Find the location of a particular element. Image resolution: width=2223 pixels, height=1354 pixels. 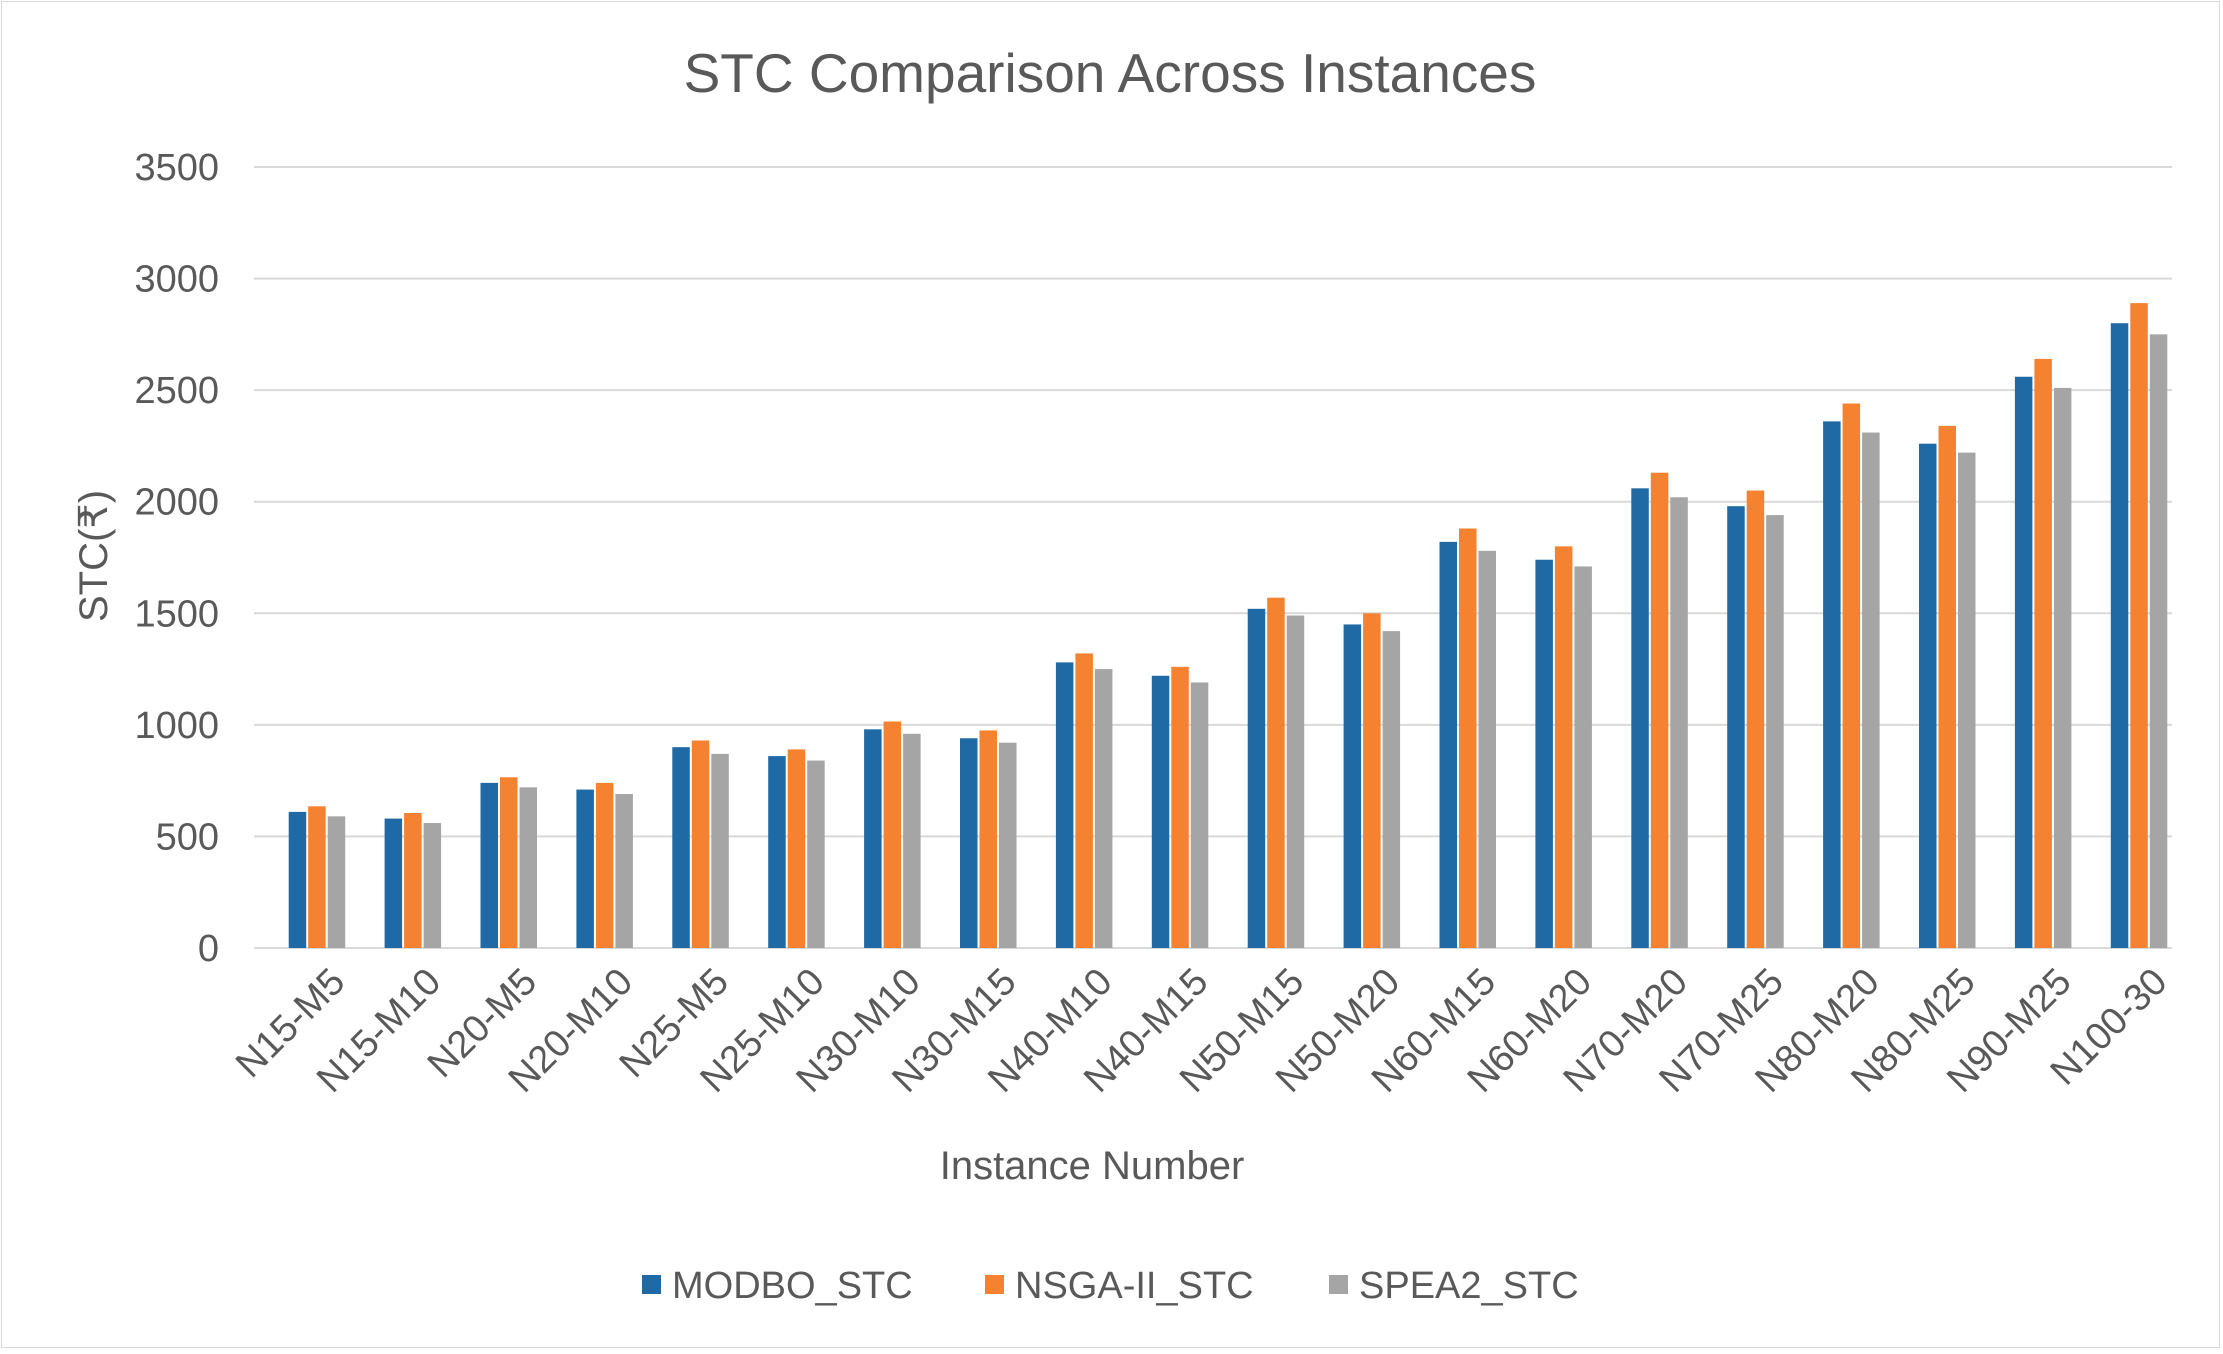

legend-label: SPEA2_STC is located at coordinates (1469, 1286).